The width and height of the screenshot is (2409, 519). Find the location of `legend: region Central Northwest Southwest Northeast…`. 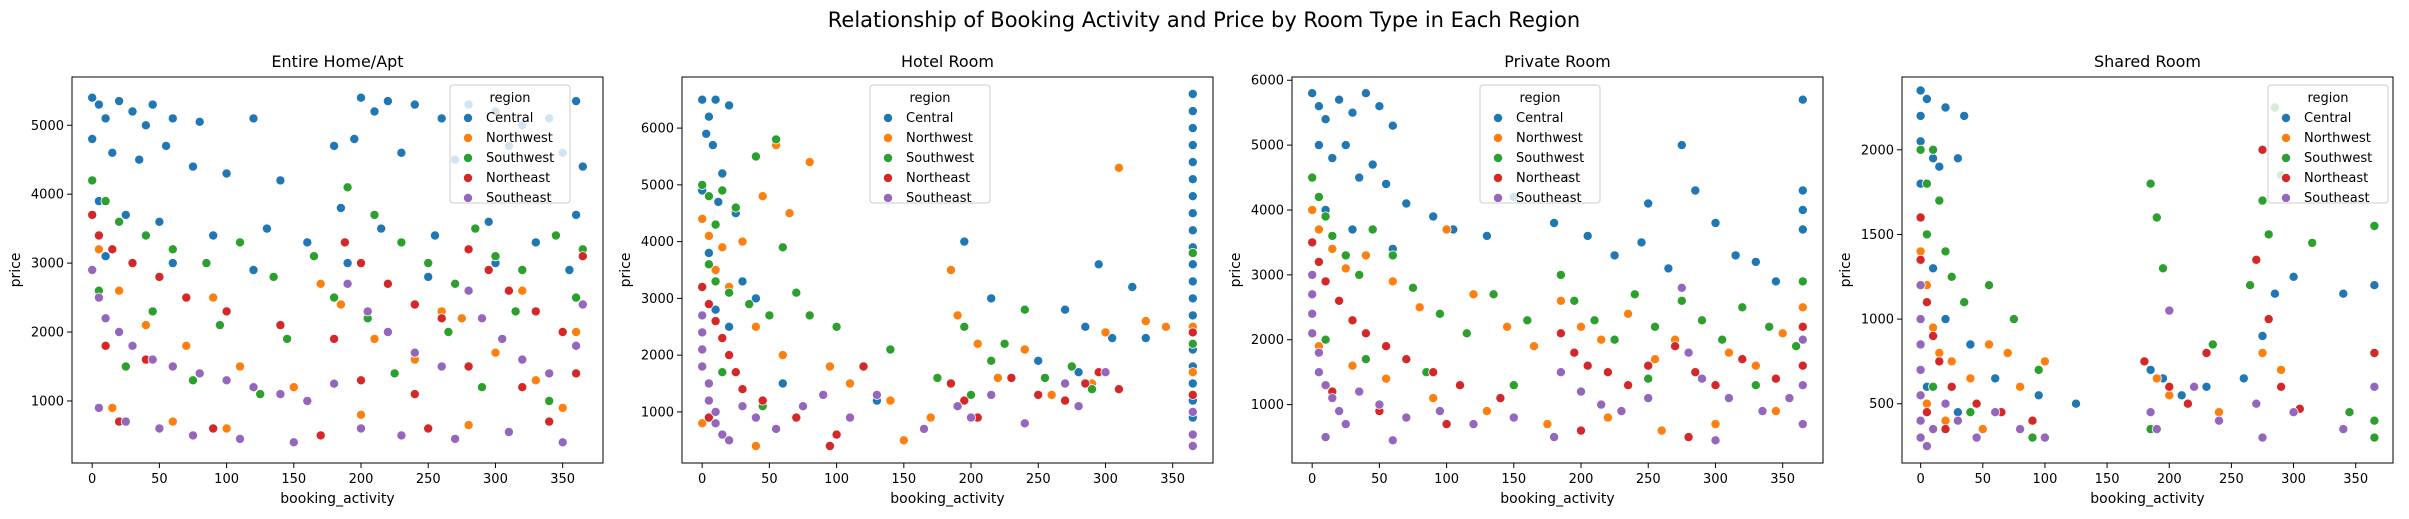

legend: region Central Northwest Southwest Northeast… is located at coordinates (510, 145).